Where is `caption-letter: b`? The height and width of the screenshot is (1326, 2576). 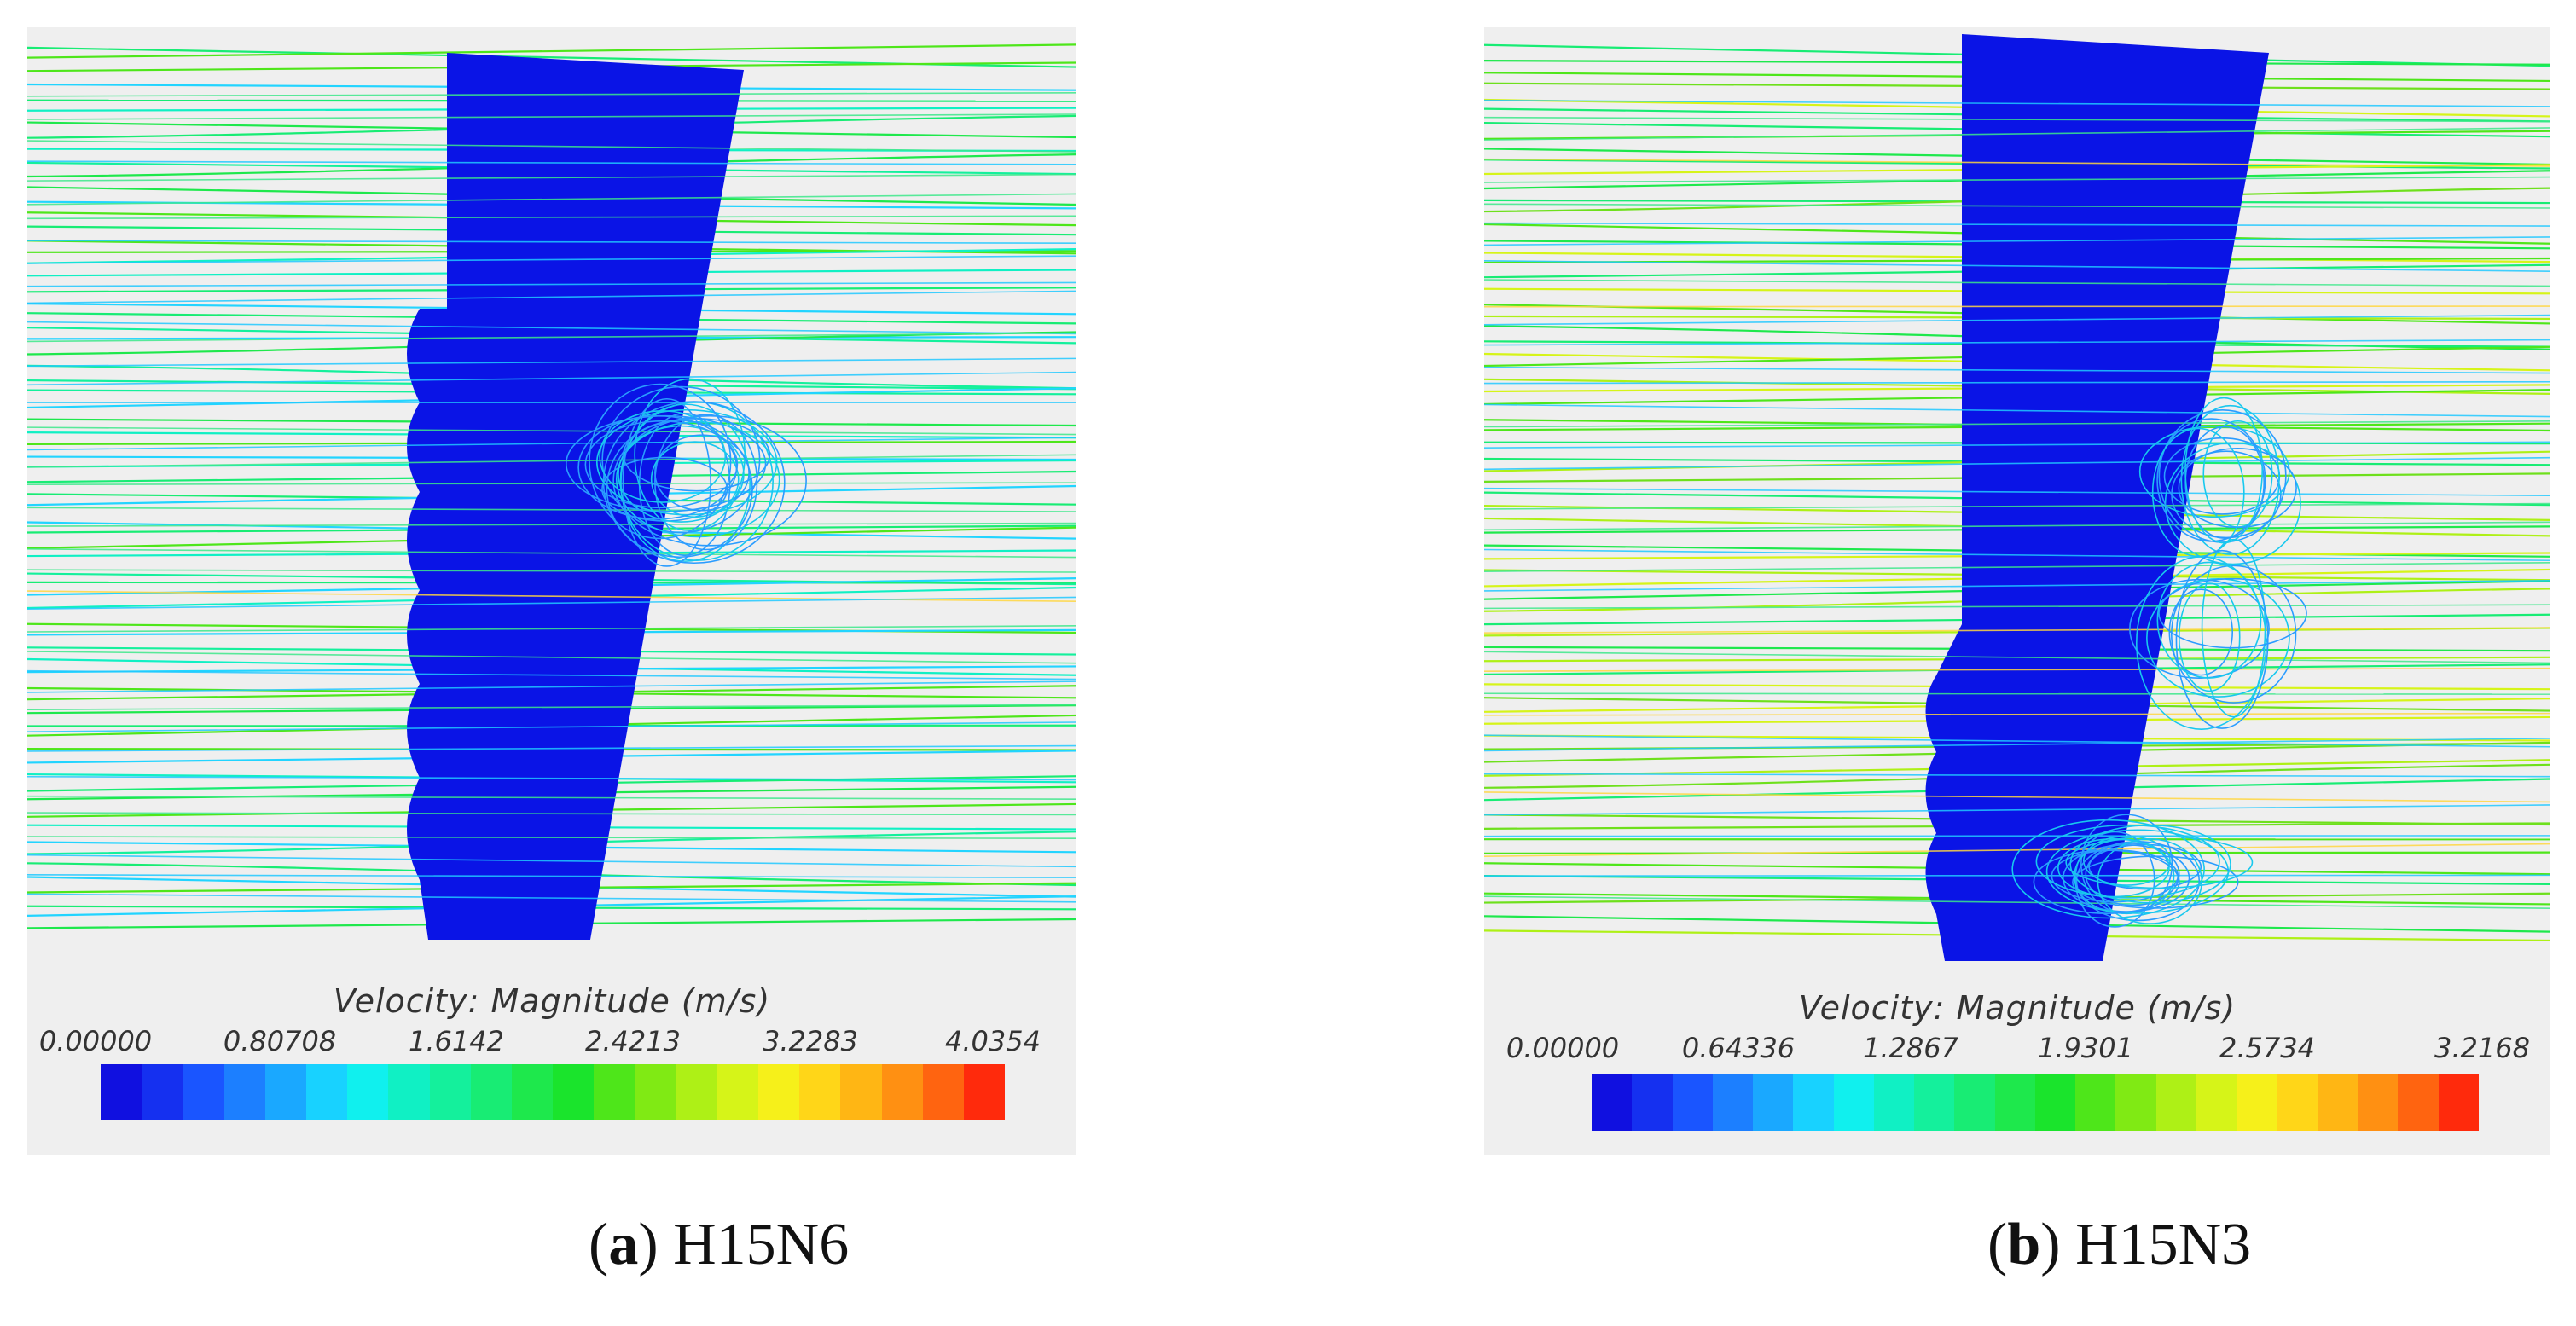 caption-letter: b is located at coordinates (2024, 1244).